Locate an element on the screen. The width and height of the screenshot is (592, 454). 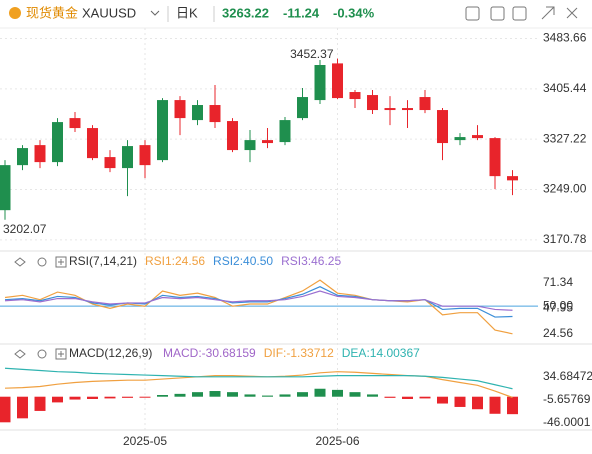
dropdown is located at coordinates (155, 13).